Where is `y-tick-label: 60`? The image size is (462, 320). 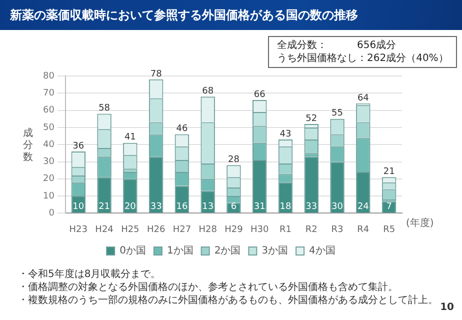 y-tick-label: 60 is located at coordinates (49, 111).